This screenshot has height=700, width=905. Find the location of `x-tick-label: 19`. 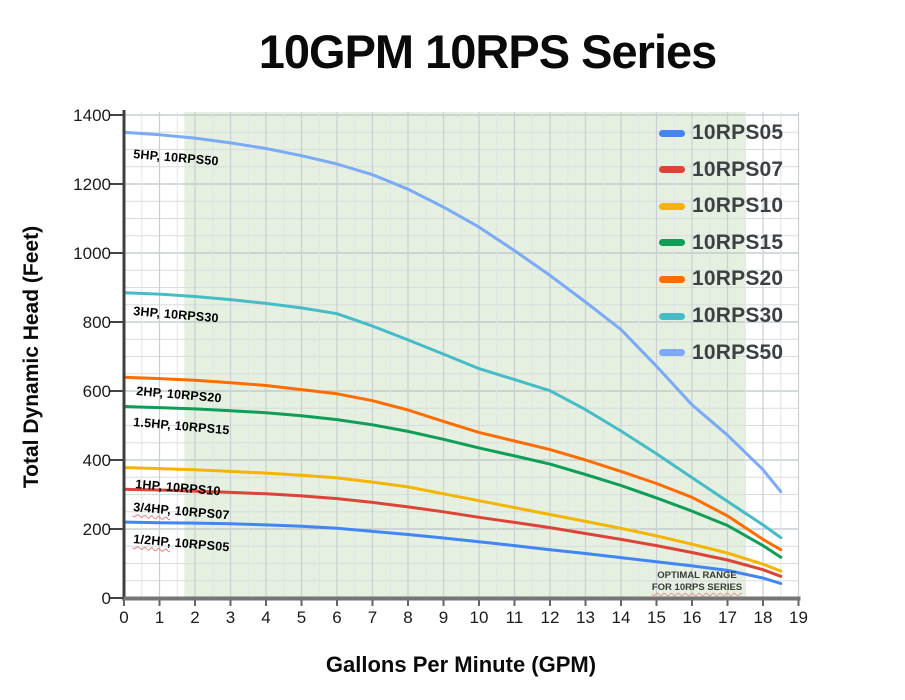

x-tick-label: 19 is located at coordinates (798, 617).